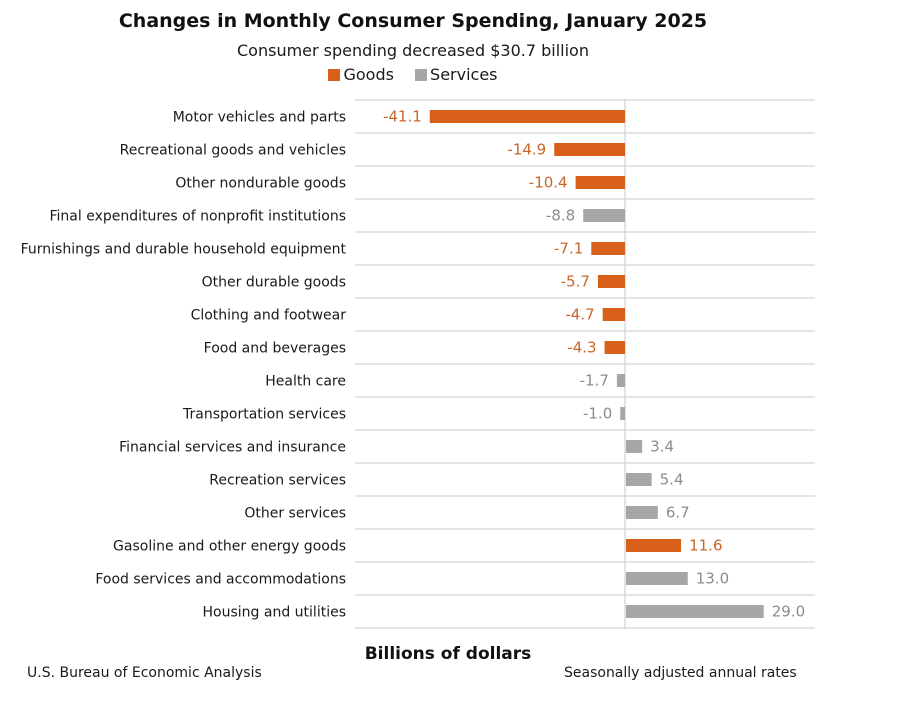 This screenshot has height=718, width=900. I want to click on value-label: 6.7, so click(678, 513).